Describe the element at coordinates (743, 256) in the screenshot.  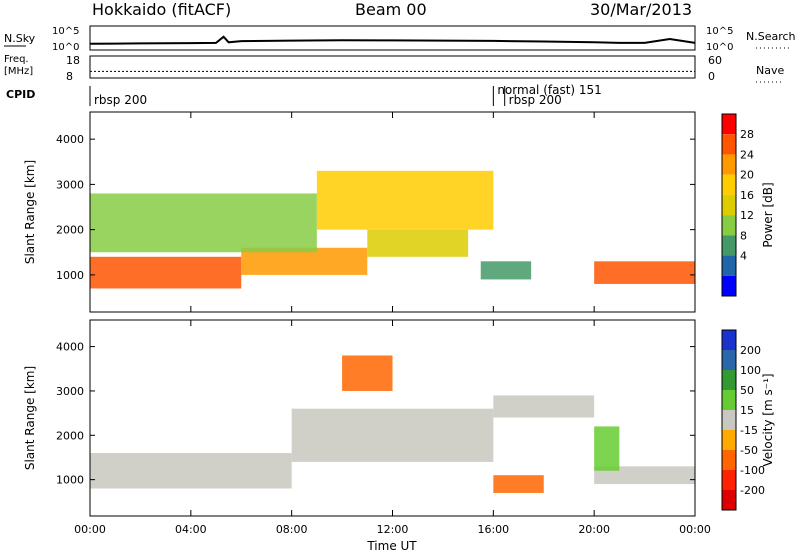
I see `colorbar-tick-label: 4` at that location.